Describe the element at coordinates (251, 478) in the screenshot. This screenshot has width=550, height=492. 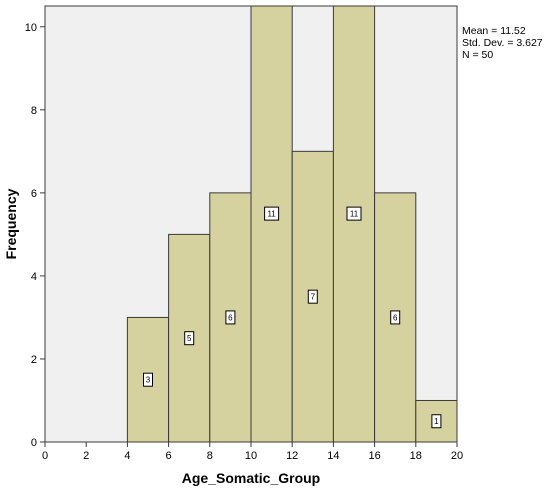
I see `x-axis-label: Age_Somatic_Group` at that location.